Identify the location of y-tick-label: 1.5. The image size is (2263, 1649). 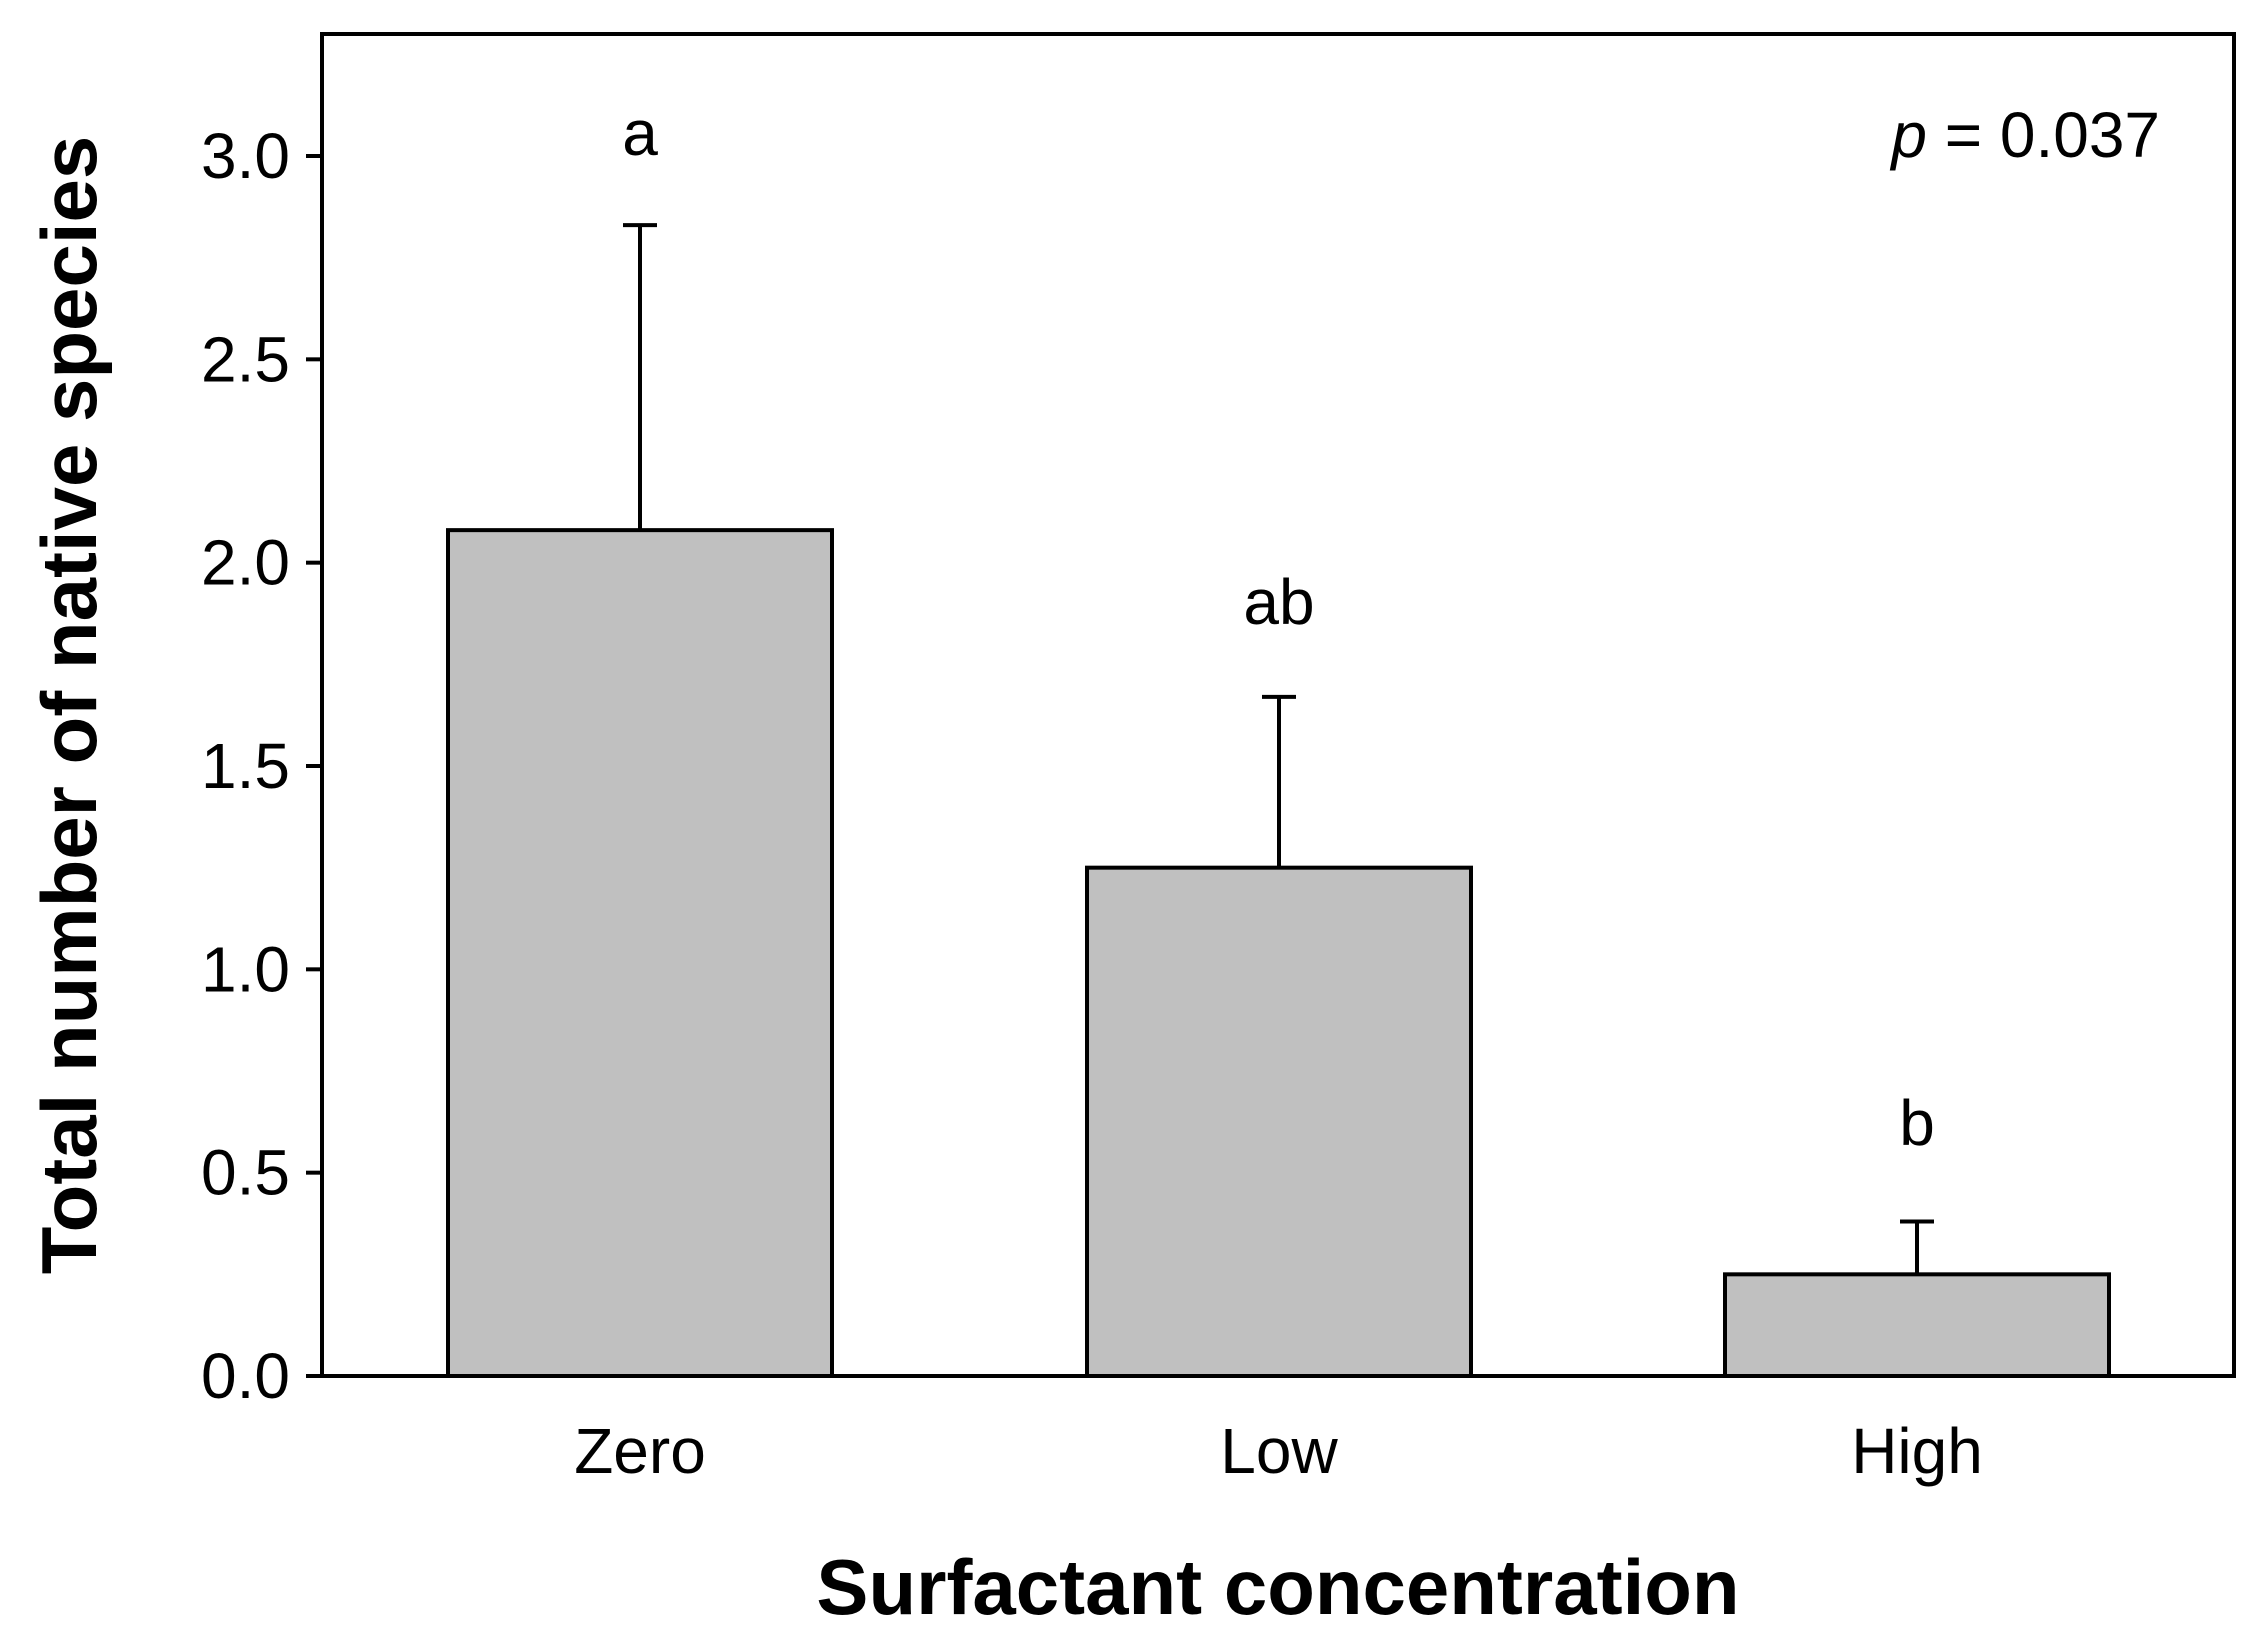
(245, 766).